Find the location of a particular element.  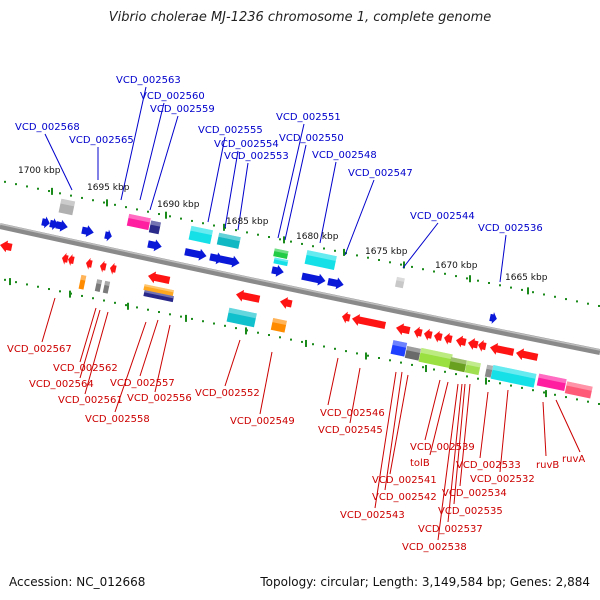

reverse-gene-label: VCD_002535 is located at coordinates (470, 511).